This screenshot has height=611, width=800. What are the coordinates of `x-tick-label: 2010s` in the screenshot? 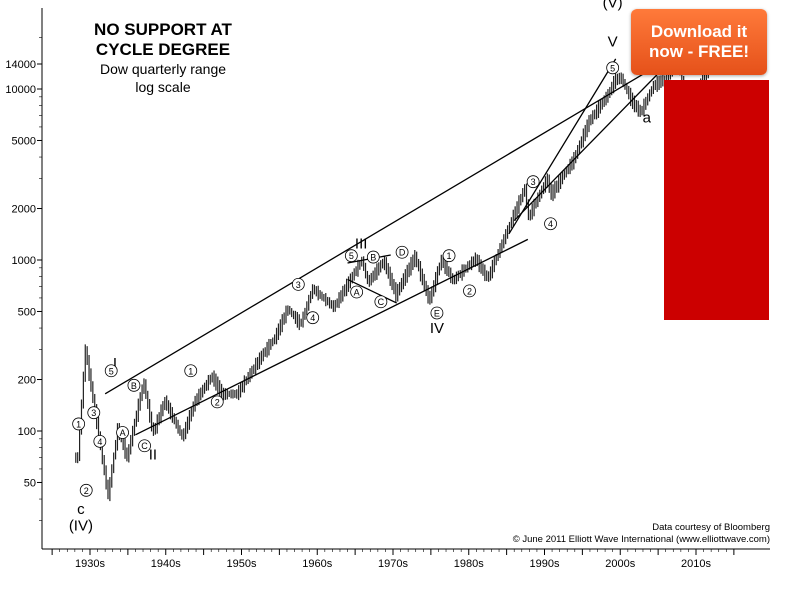 It's located at (696, 564).